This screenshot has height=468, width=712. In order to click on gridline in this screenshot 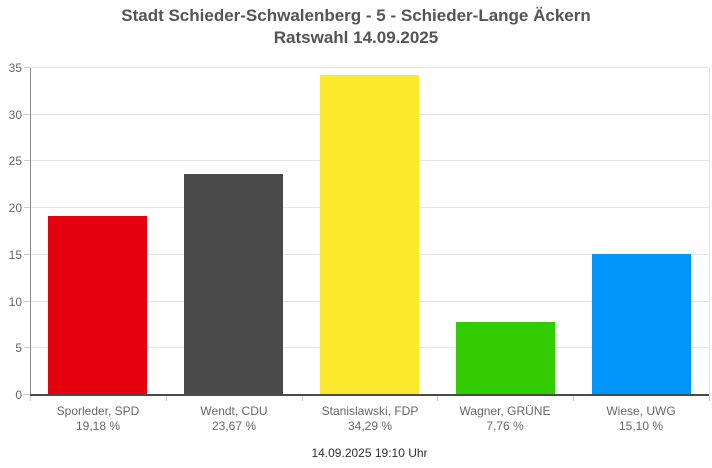, I will do `click(369, 67)`.